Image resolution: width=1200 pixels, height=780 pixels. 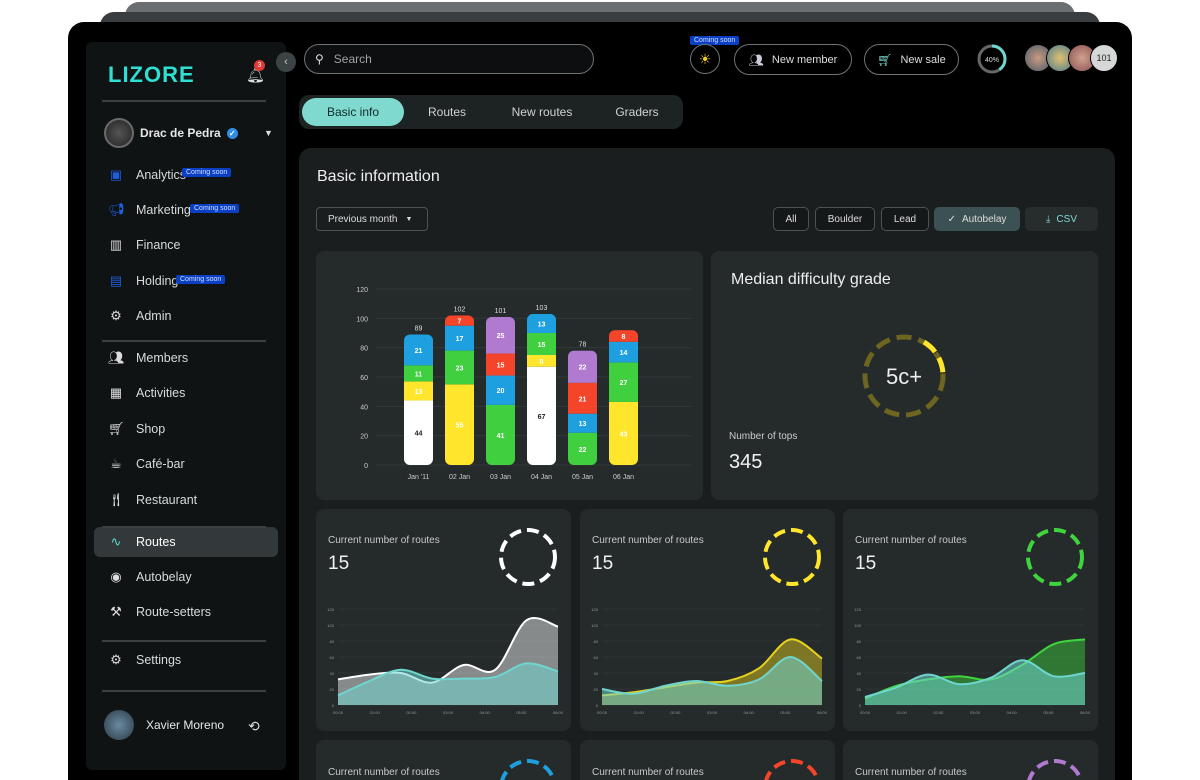 What do you see at coordinates (259, 65) in the screenshot?
I see `notification-badge: 3` at bounding box center [259, 65].